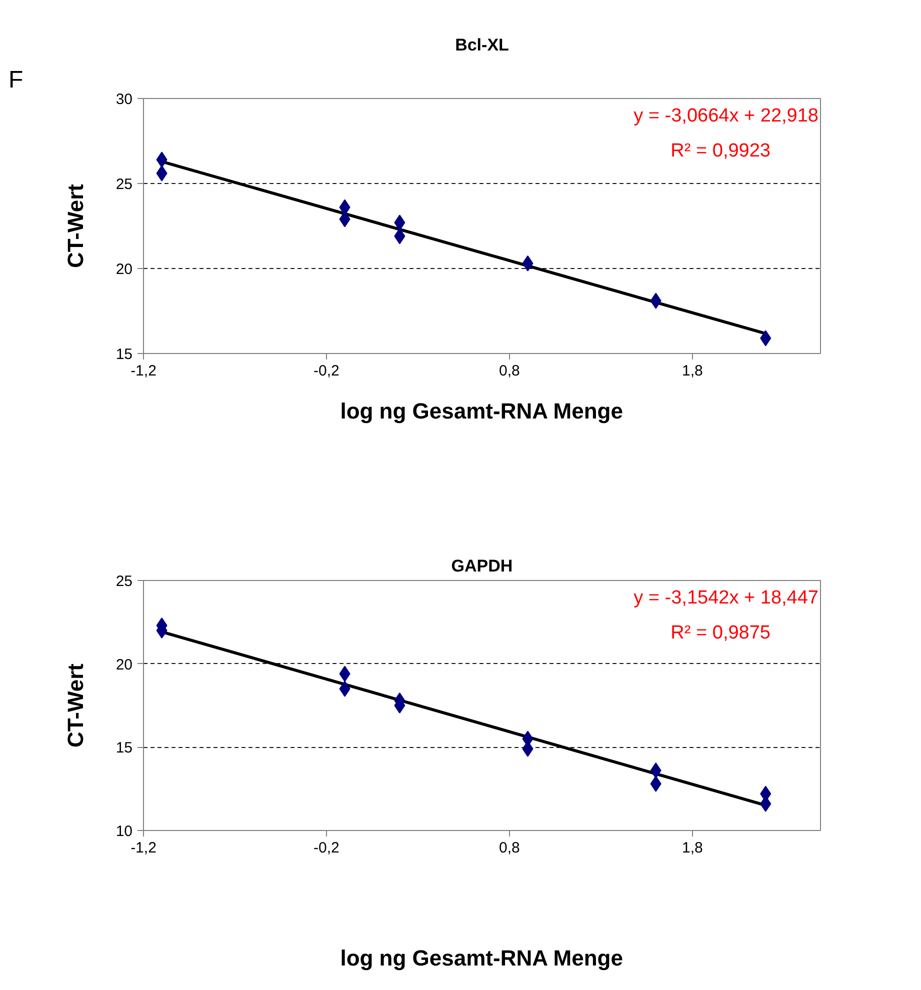 The width and height of the screenshot is (921, 990). I want to click on annotation: y = -3,0664x + 22,918, so click(726, 116).